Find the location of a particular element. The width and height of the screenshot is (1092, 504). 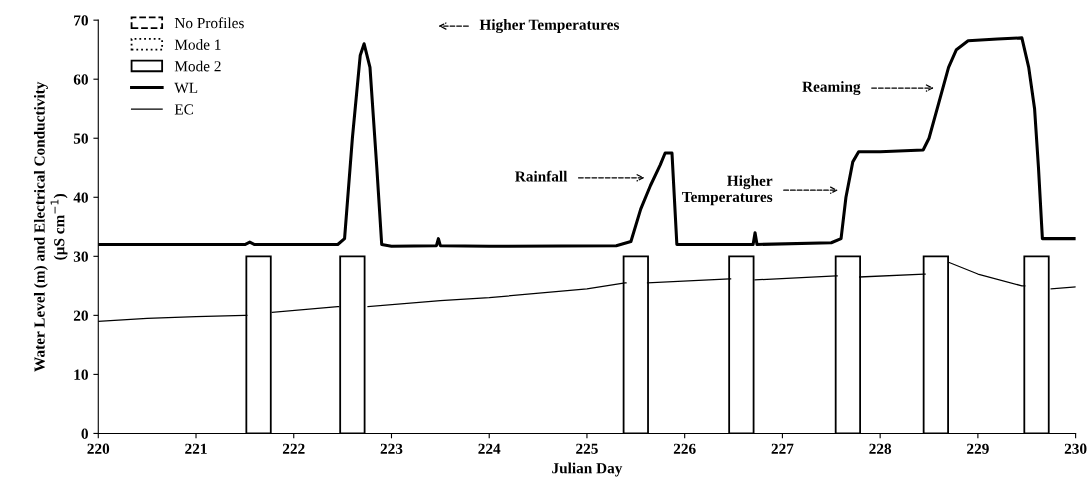

annotation: Rainfall is located at coordinates (541, 176).